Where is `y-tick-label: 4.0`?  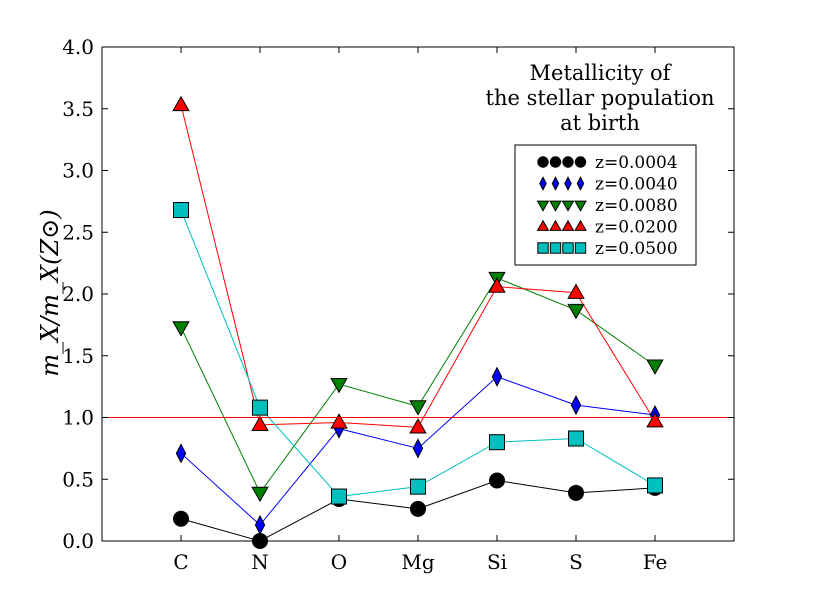 y-tick-label: 4.0 is located at coordinates (78, 47).